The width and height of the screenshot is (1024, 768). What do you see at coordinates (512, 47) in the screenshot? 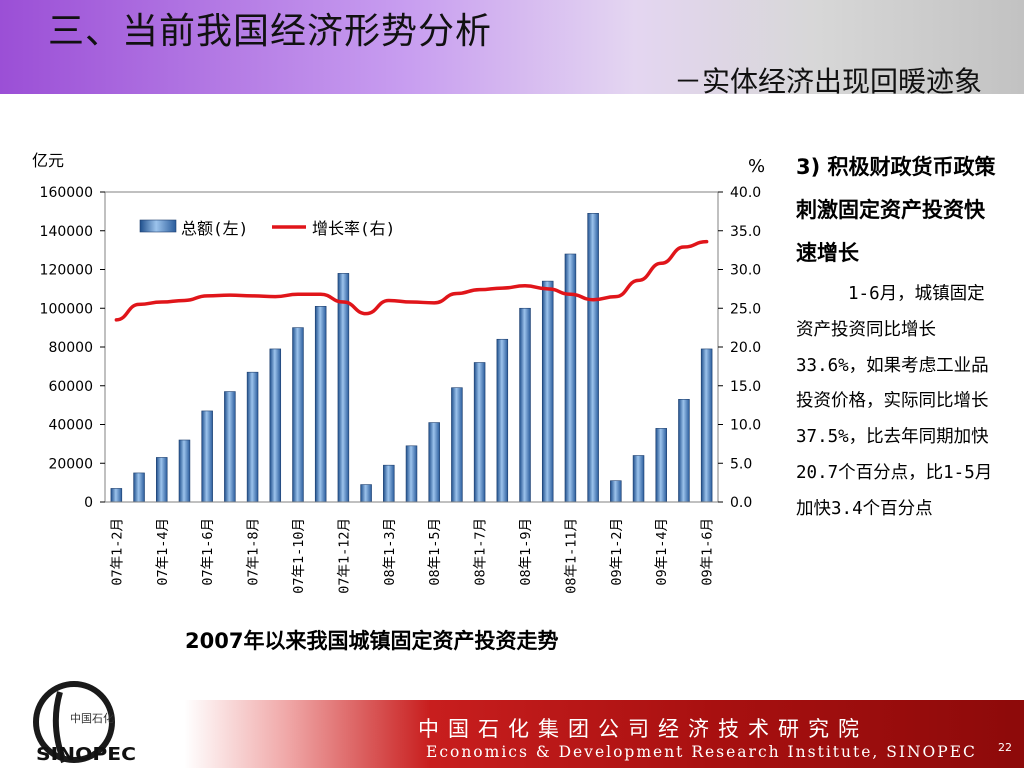
I see `header-banner` at bounding box center [512, 47].